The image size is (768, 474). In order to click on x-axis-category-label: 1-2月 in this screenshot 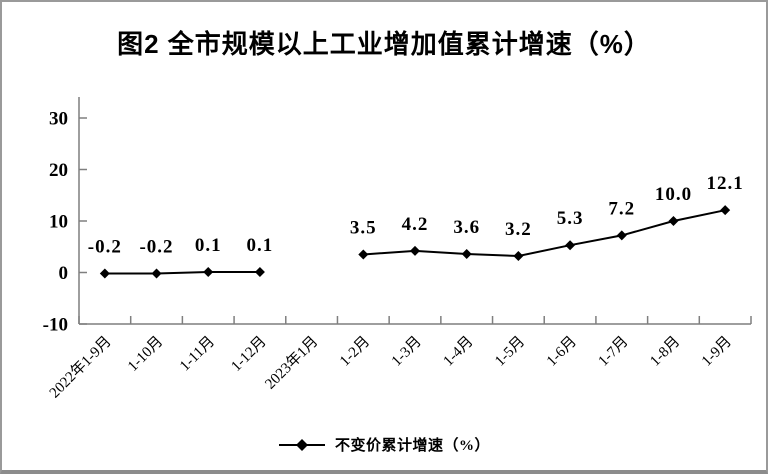, I will do `click(355, 352)`.